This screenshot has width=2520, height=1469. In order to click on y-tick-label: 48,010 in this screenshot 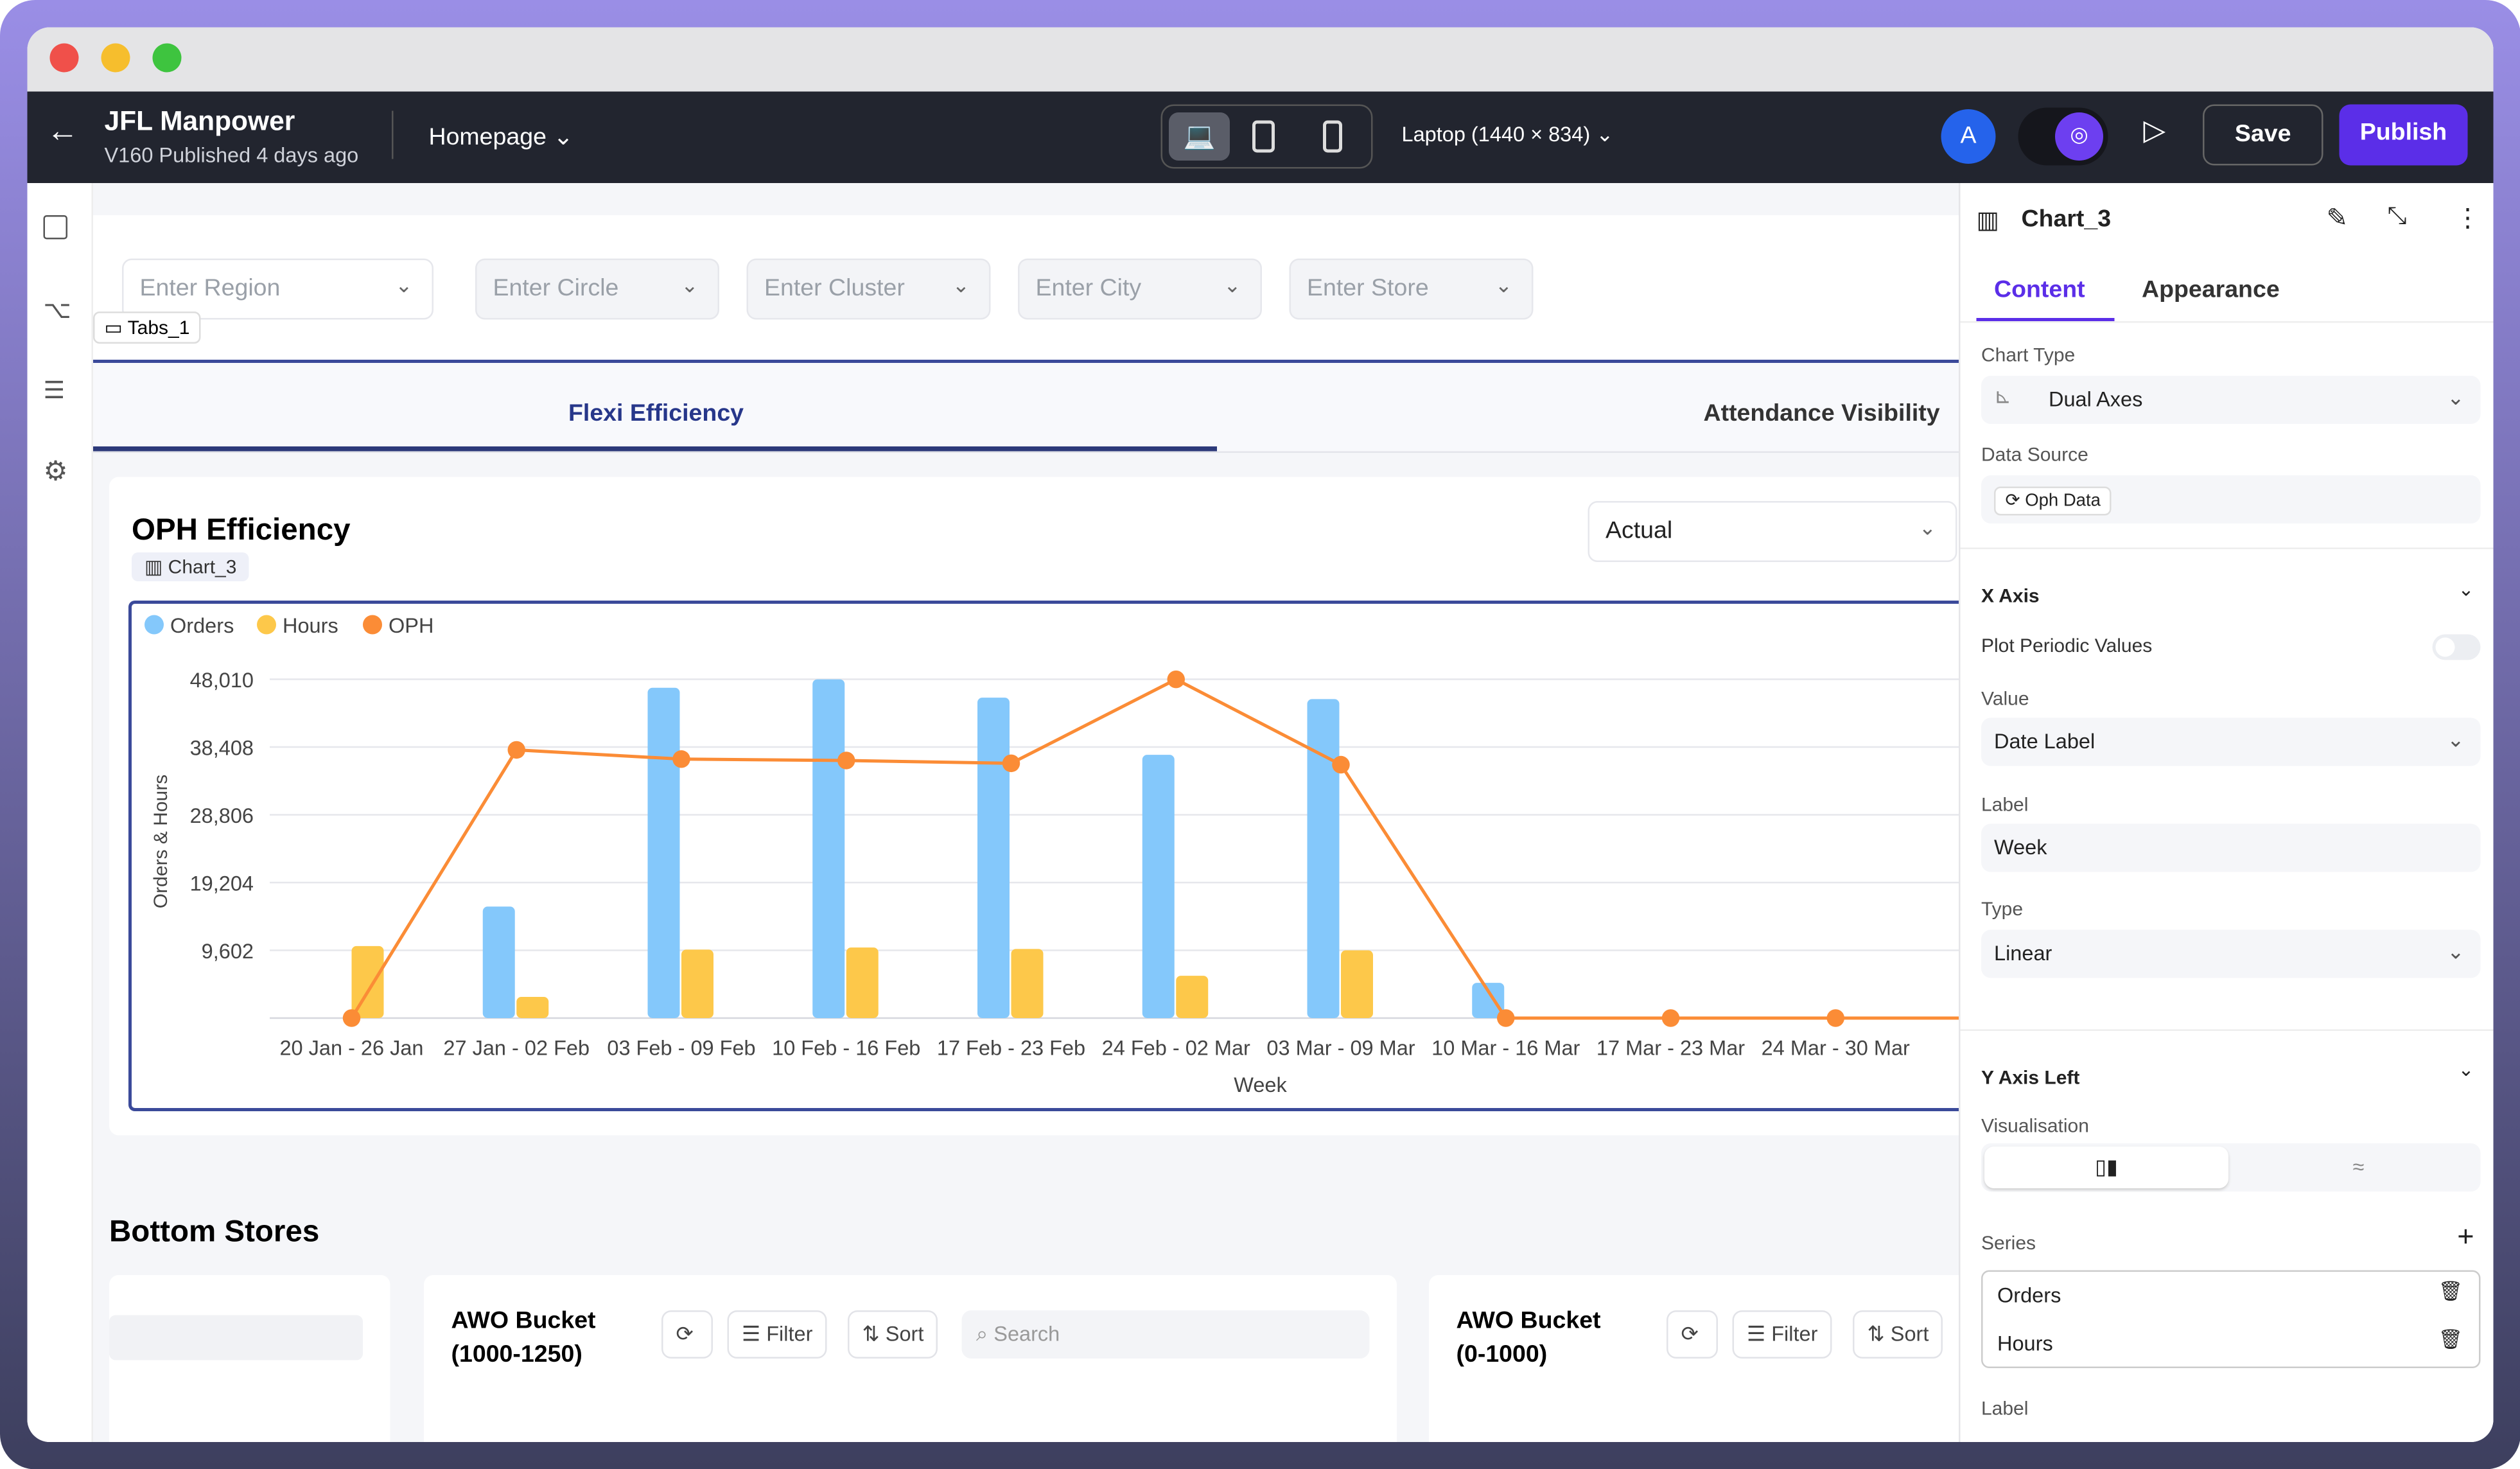, I will do `click(222, 680)`.